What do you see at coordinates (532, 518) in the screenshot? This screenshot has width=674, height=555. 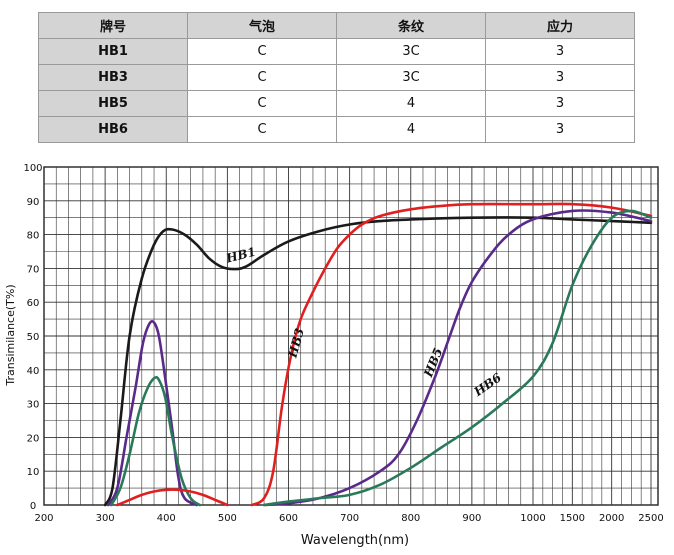 I see `x-tick-label: 1000` at bounding box center [532, 518].